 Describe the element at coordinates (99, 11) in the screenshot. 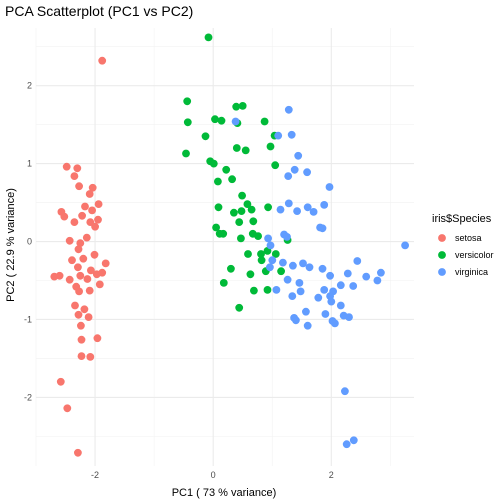

I see `chart-title: PCA Scatterplot (PC1 vs PC2)` at that location.